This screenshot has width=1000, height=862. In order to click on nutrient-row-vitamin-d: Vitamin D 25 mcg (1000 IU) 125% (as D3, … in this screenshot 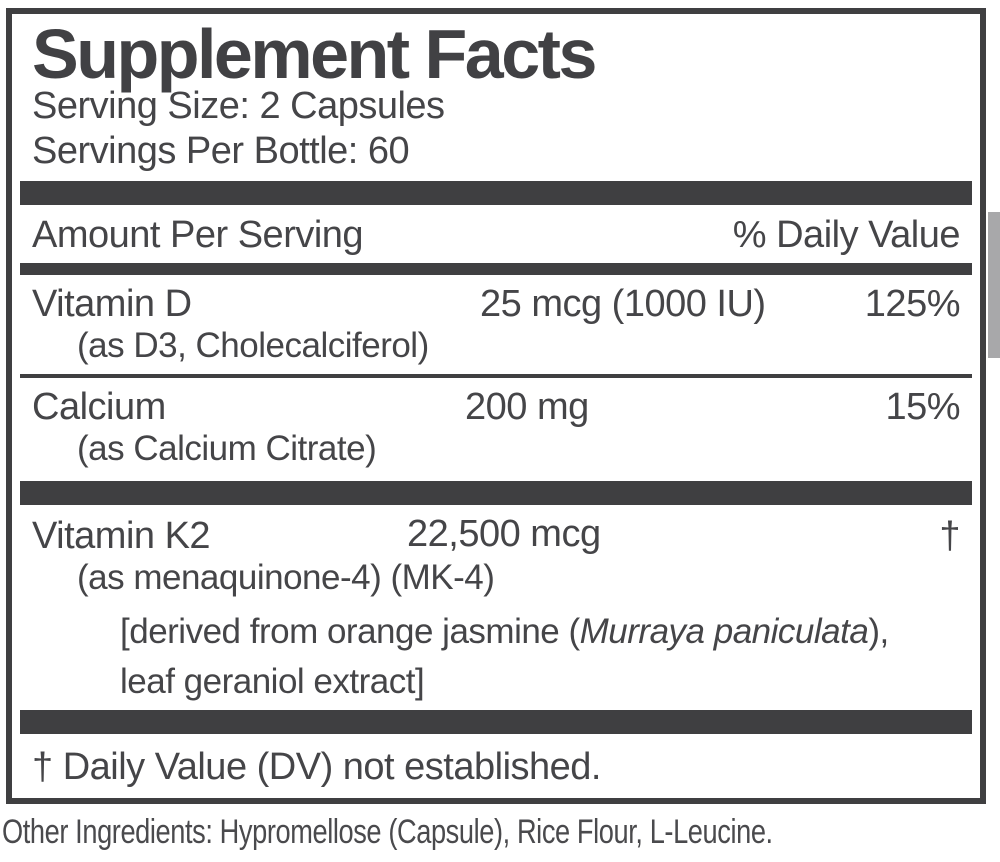, I will do `click(496, 324)`.